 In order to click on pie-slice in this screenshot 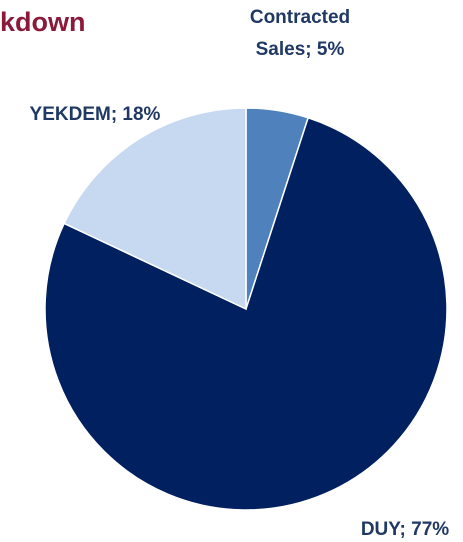, I will do `click(155, 209)`.